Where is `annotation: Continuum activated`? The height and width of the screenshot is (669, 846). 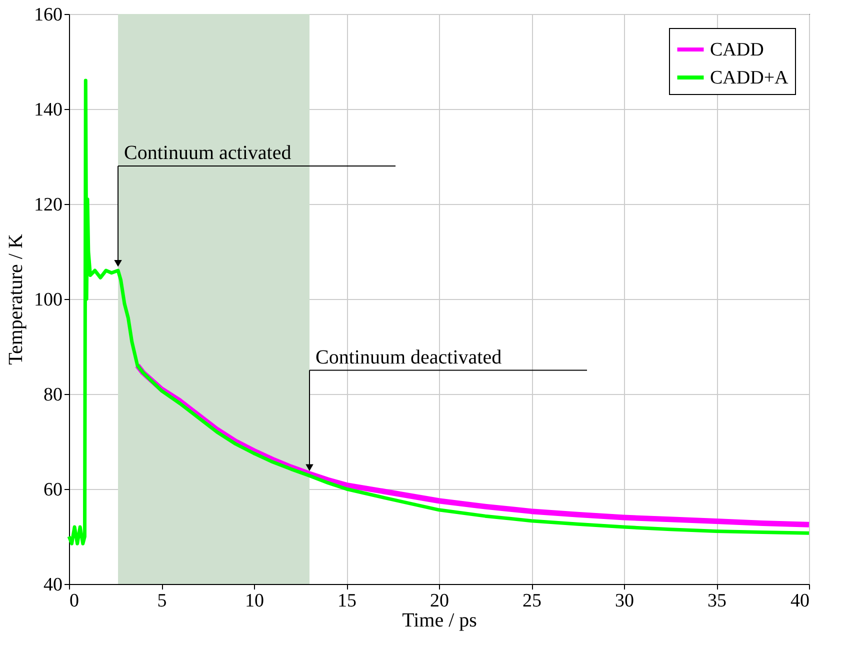
annotation: Continuum activated is located at coordinates (208, 153).